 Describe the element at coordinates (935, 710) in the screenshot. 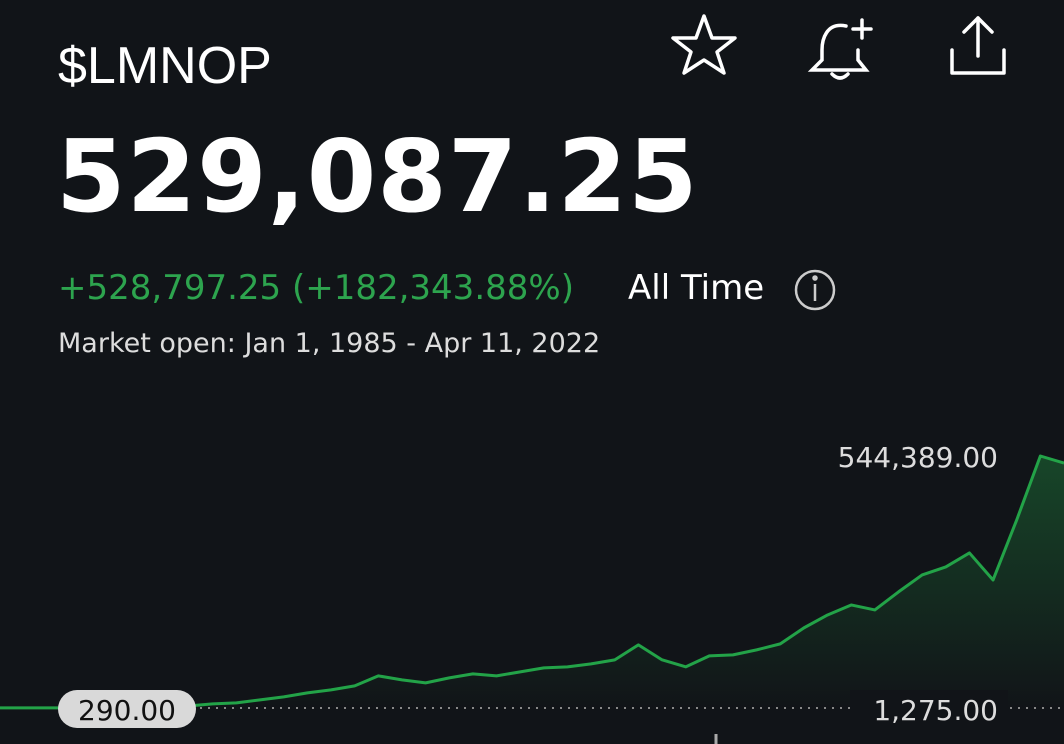

I see `low-label: 1,275.00` at that location.